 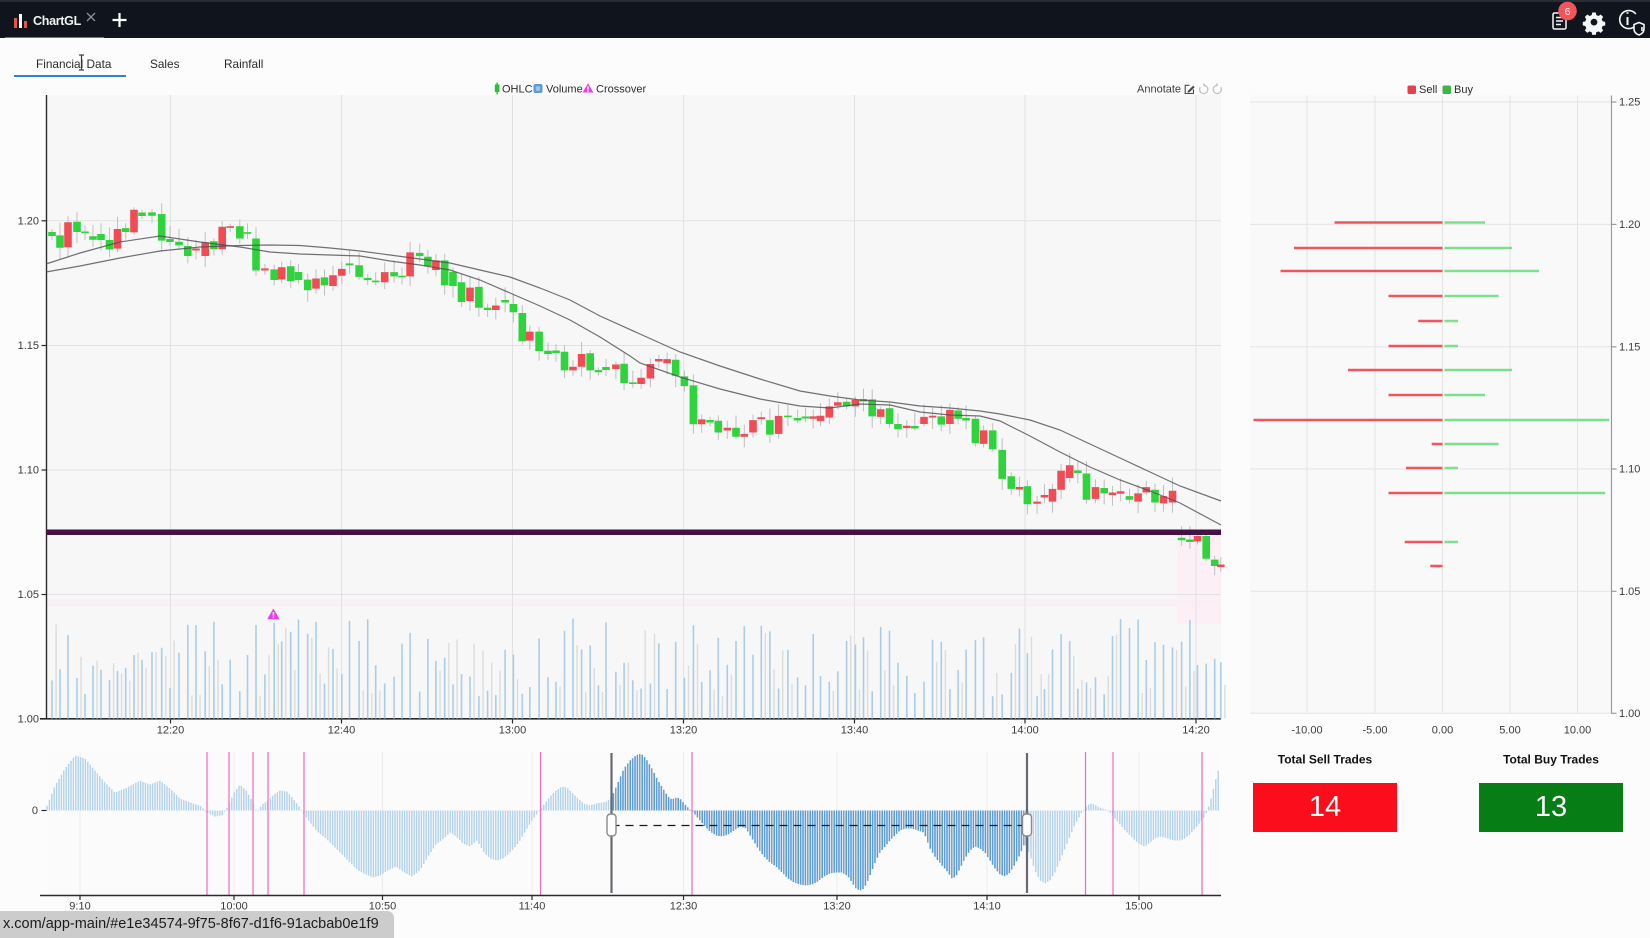 I want to click on svg-text: Crossover, so click(x=621, y=90).